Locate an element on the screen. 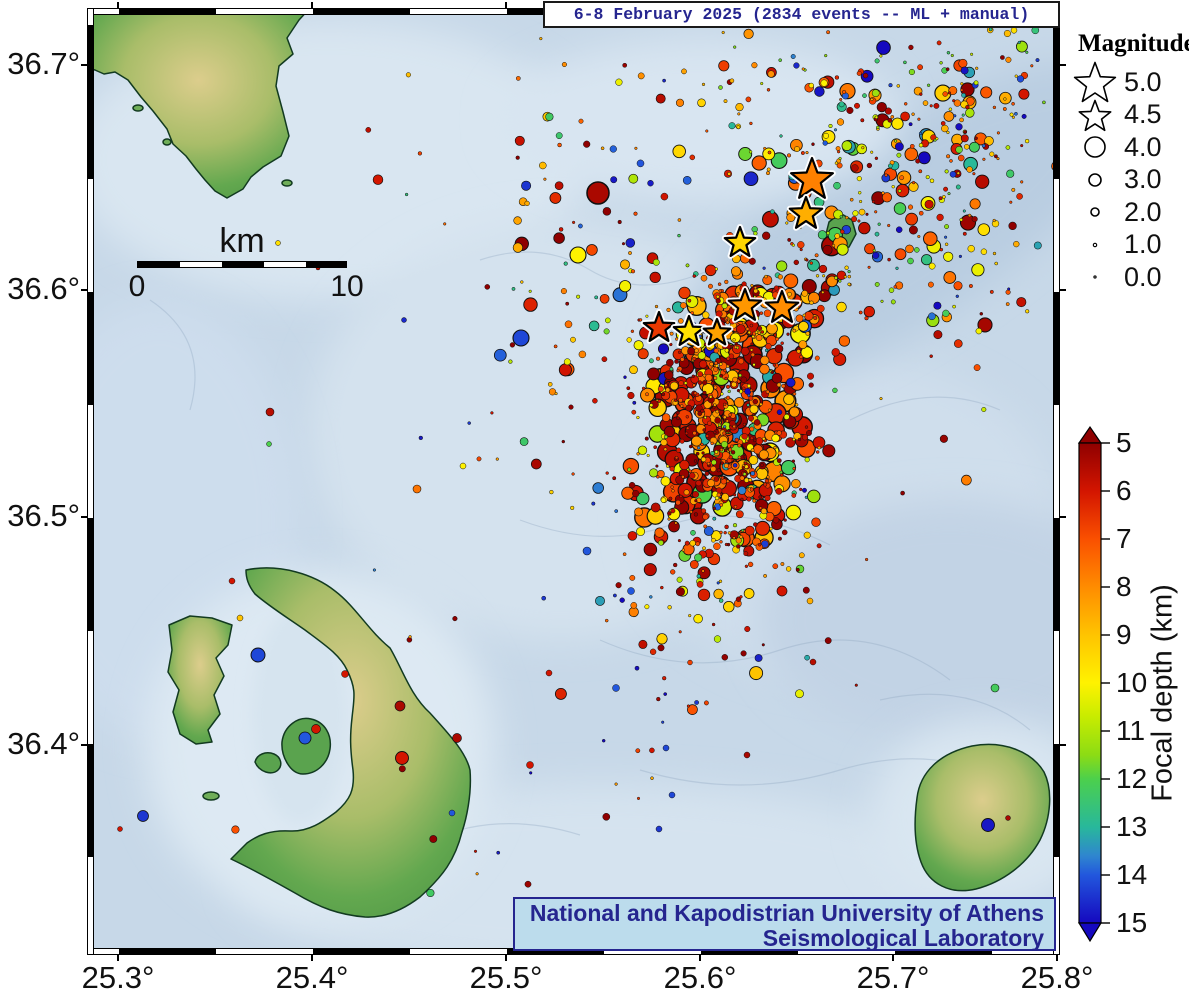 This screenshot has height=991, width=1189. magnitude-star-icon is located at coordinates (1095, 115).